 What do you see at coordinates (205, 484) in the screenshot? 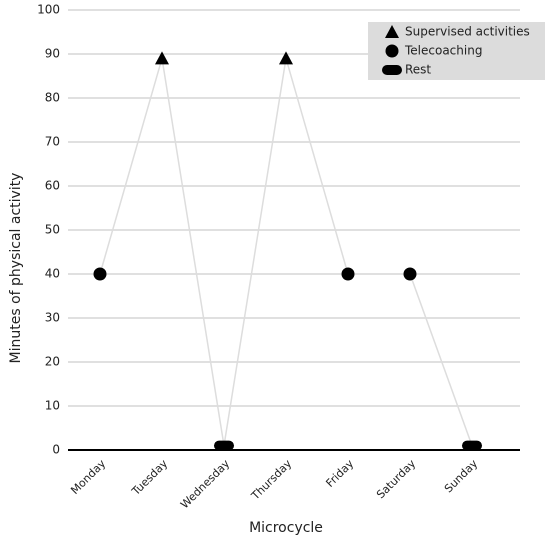
I see `x-tick-label: Wednesday` at bounding box center [205, 484].